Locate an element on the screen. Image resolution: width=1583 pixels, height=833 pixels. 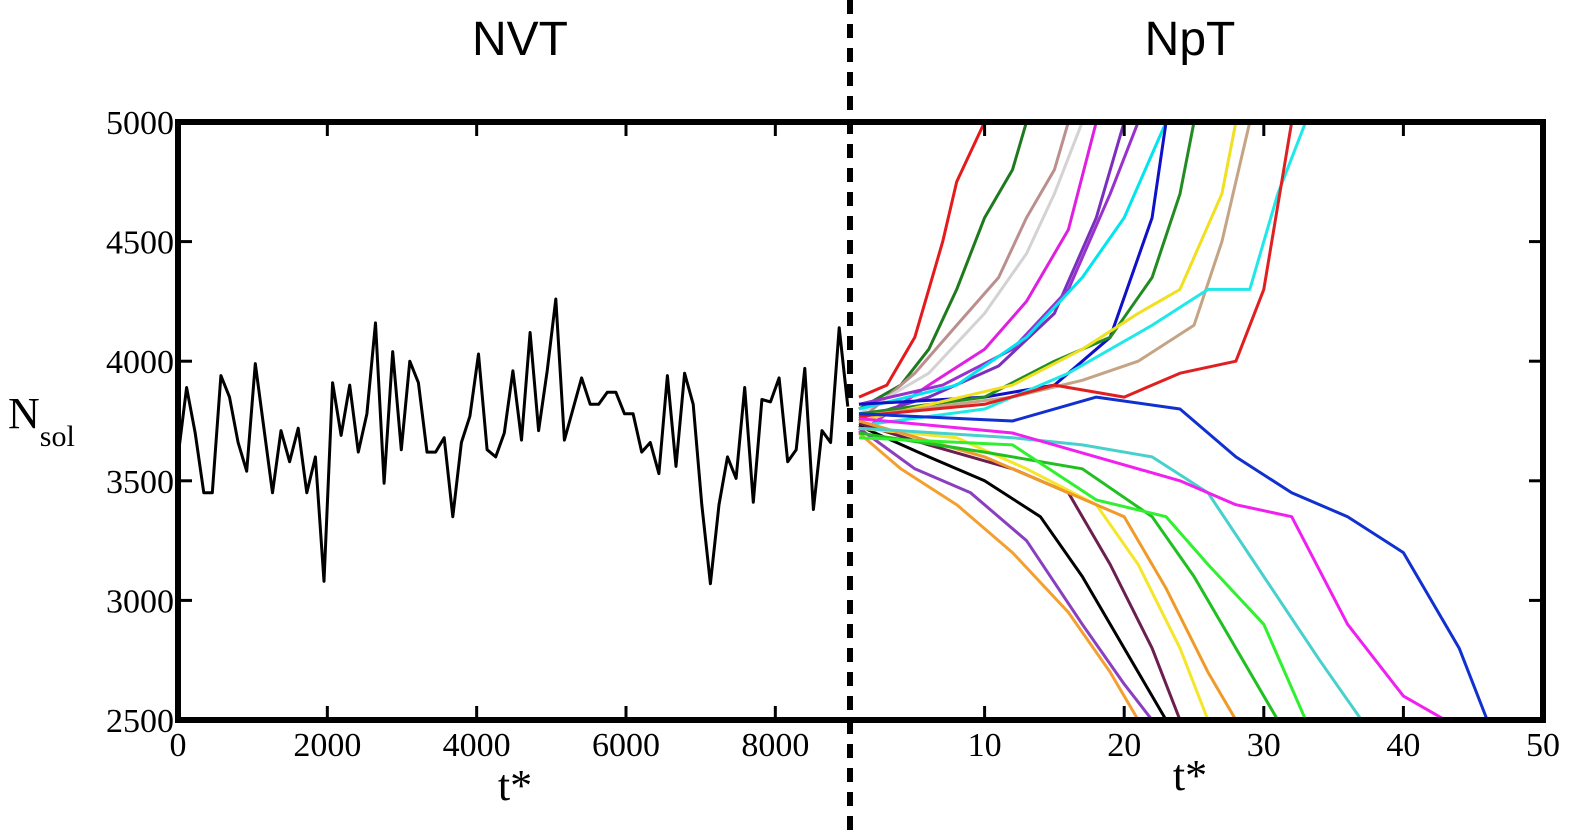
x-tick-label: 20 is located at coordinates (1124, 745).